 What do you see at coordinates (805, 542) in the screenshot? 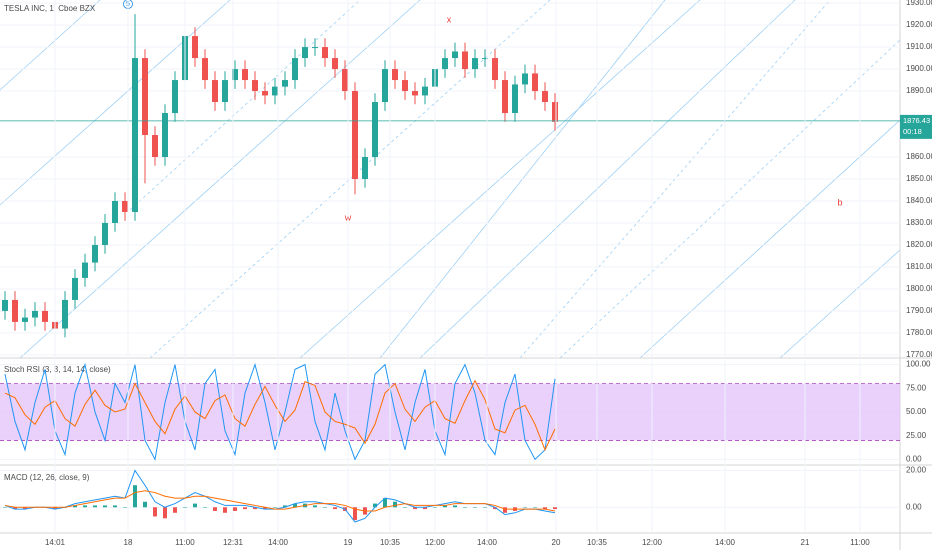
I see `x-tick-label: 21` at bounding box center [805, 542].